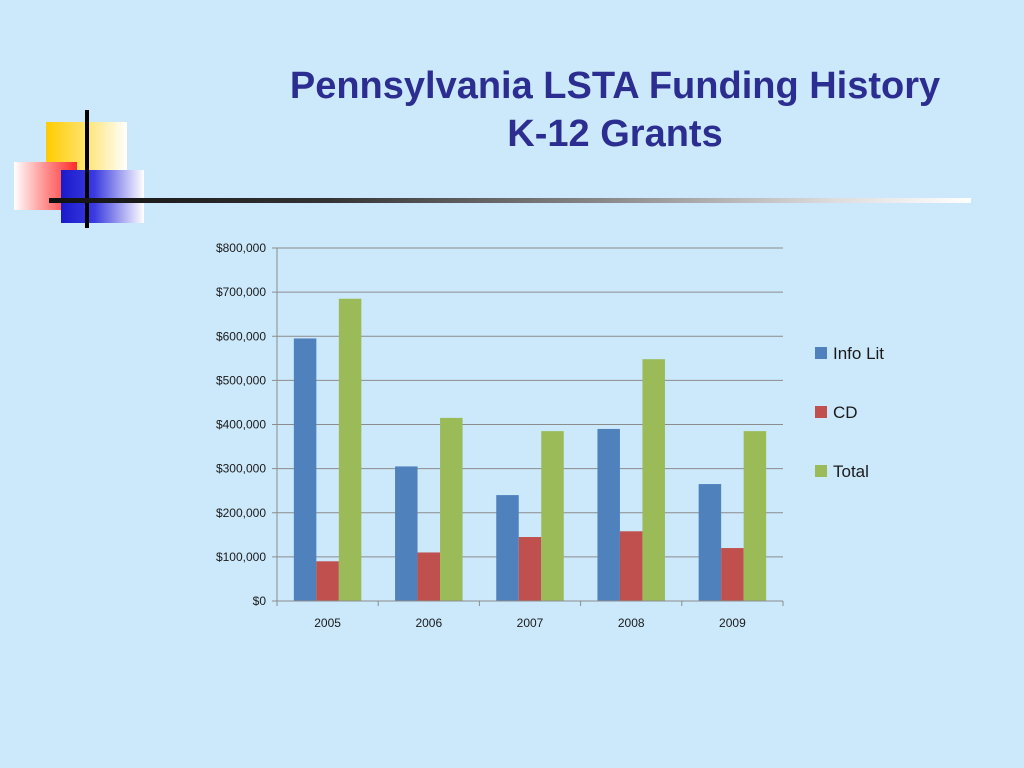 The width and height of the screenshot is (1024, 768). What do you see at coordinates (241, 425) in the screenshot?
I see `y-tick-label: $400,000` at bounding box center [241, 425].